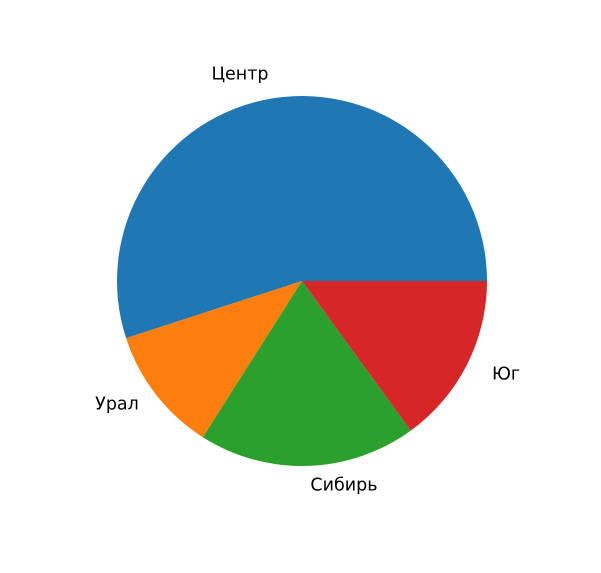 The height and width of the screenshot is (573, 601). Describe the element at coordinates (506, 374) in the screenshot. I see `pie-slice-label: Юг` at that location.